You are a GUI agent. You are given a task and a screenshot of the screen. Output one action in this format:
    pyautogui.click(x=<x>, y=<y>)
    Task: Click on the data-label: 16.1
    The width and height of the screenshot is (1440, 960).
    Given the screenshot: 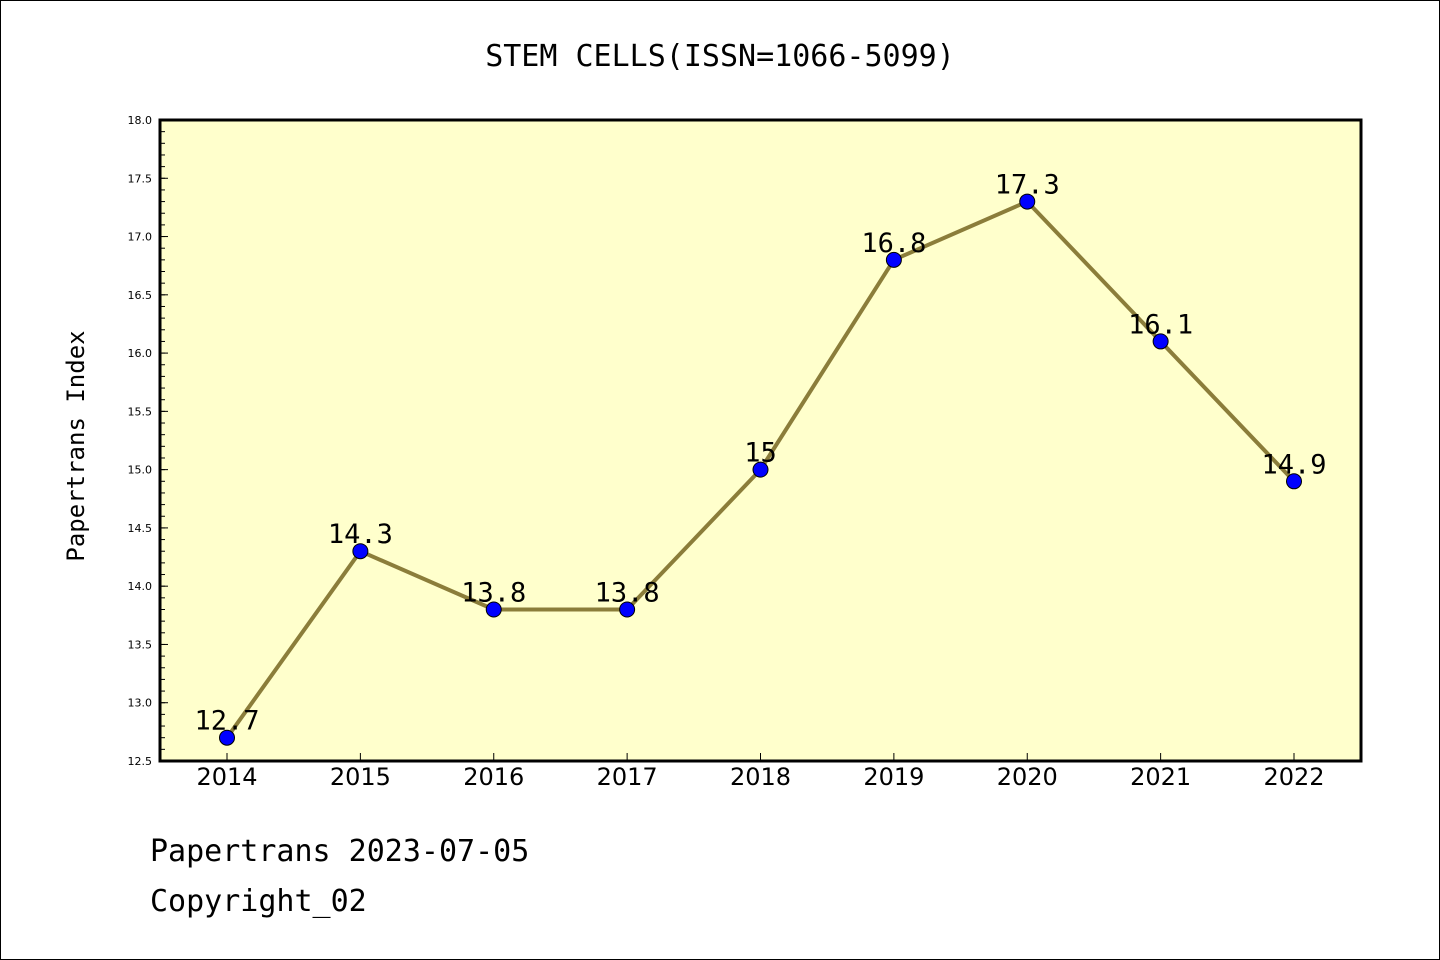 What is the action you would take?
    pyautogui.click(x=1160, y=324)
    